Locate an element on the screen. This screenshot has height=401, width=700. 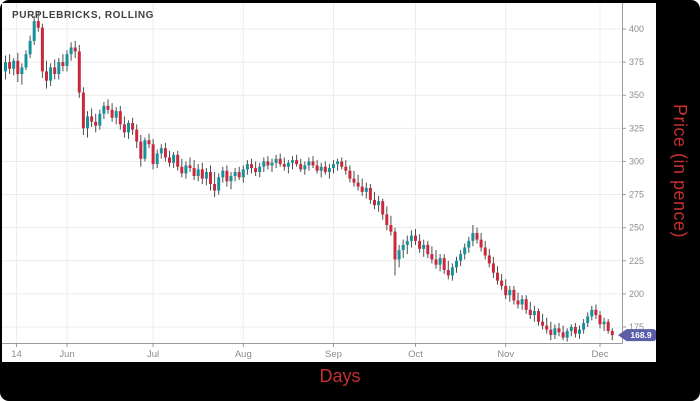
y-tick-label: 325 is located at coordinates (636, 128).